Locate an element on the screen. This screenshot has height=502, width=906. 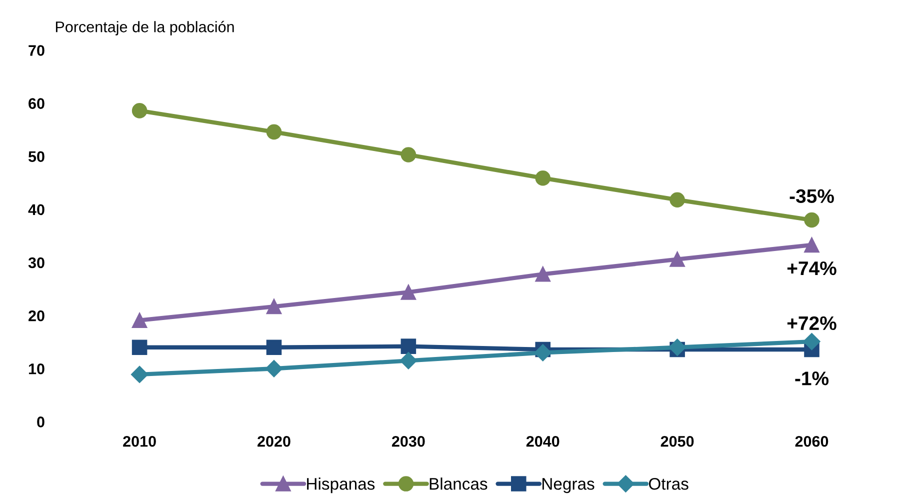
x-tick-label: 2040 is located at coordinates (543, 441).